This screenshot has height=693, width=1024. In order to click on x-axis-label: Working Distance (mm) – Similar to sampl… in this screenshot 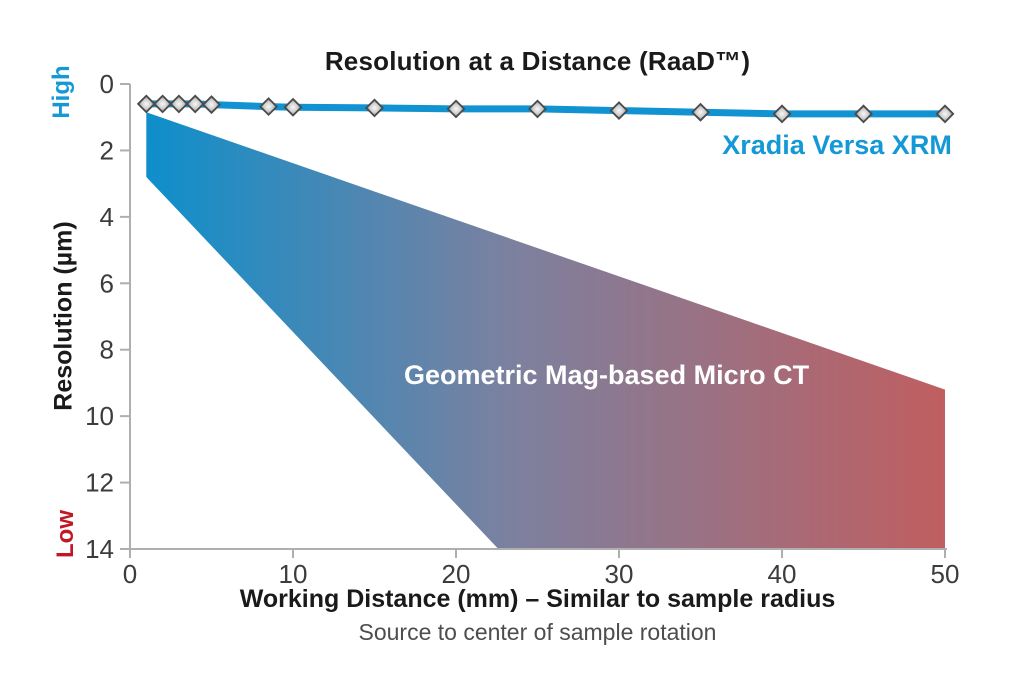, I will do `click(537, 599)`.